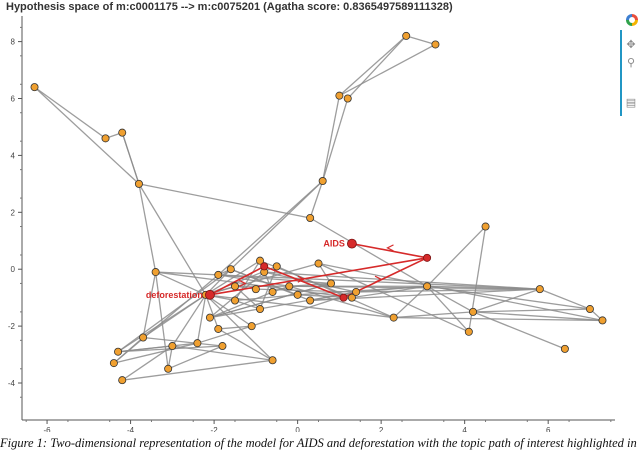 Image resolution: width=640 pixels, height=451 pixels. What do you see at coordinates (13, 269) in the screenshot?
I see `y-tick-label: 0` at bounding box center [13, 269].